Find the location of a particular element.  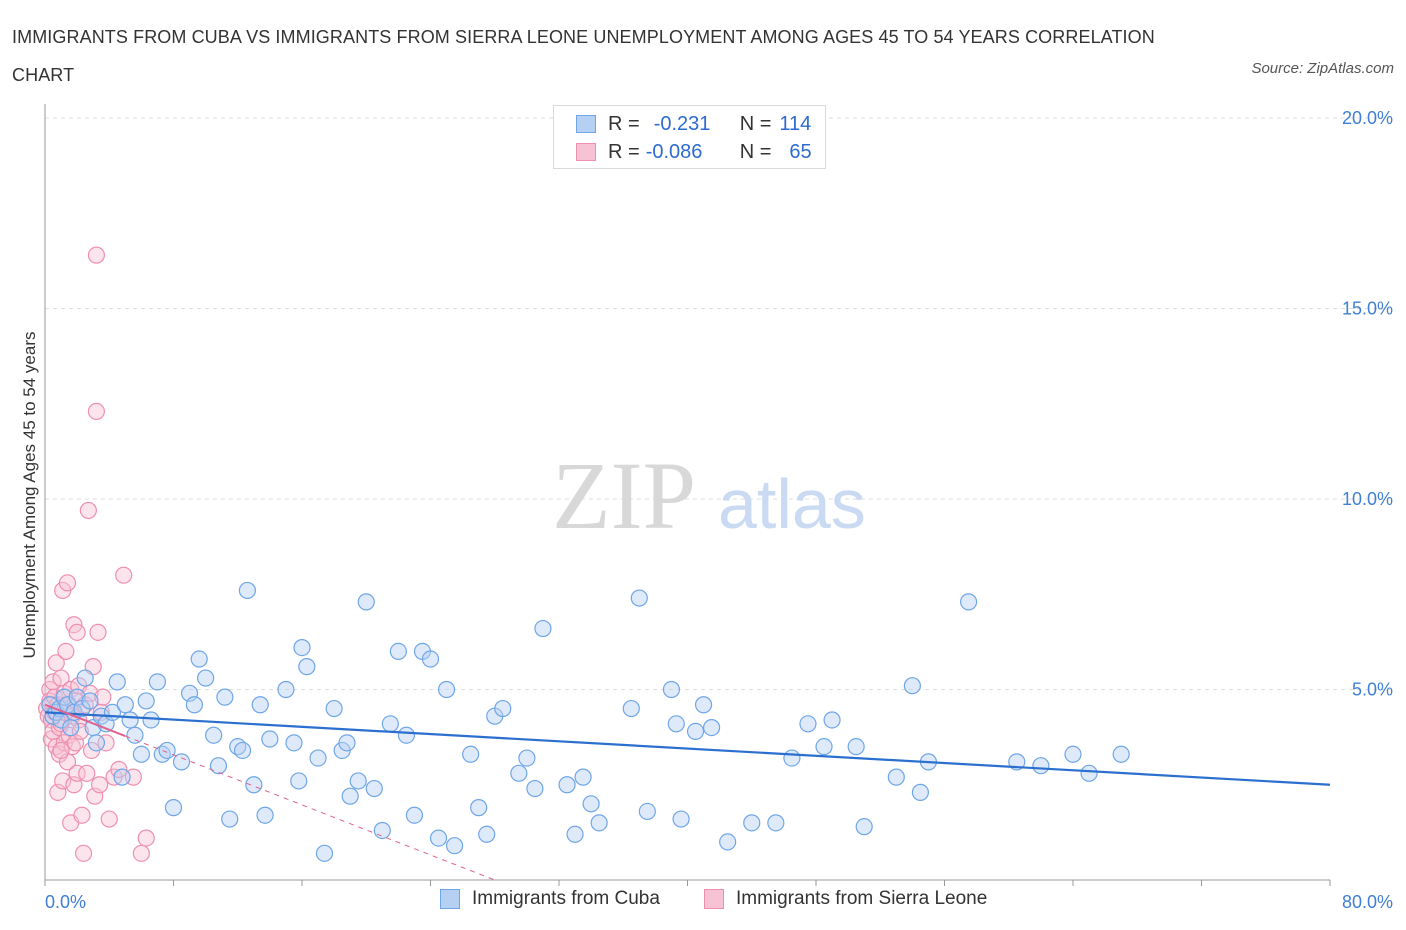

sierra-trend-line-dashed is located at coordinates (310, 808).